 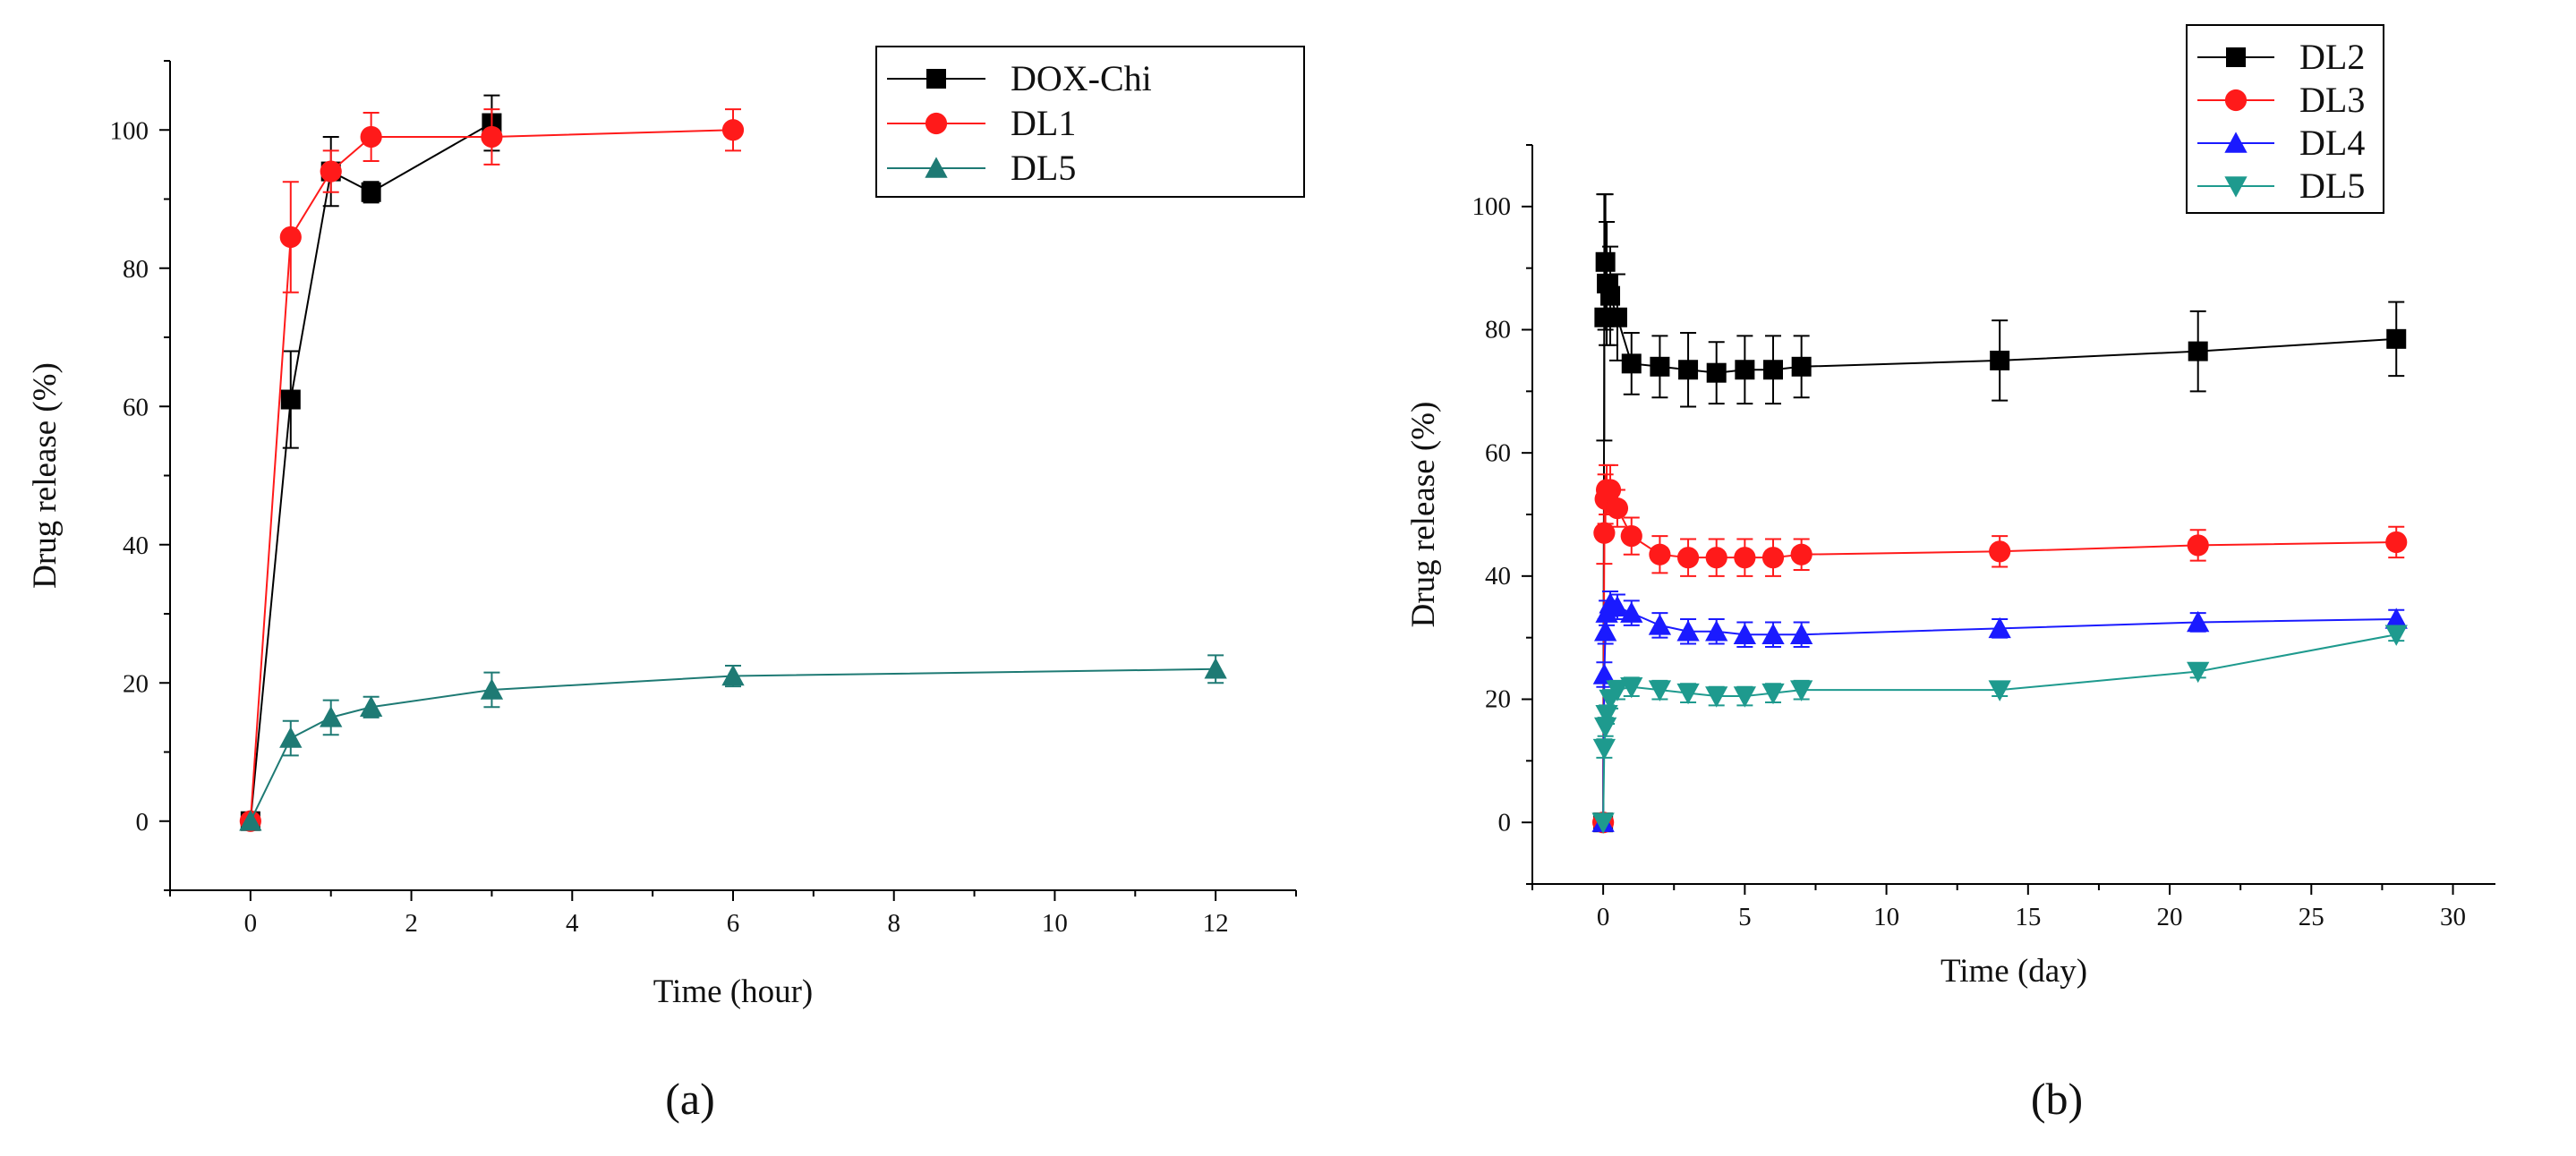 I want to click on y-tick-label: 100, so click(x=1492, y=207).